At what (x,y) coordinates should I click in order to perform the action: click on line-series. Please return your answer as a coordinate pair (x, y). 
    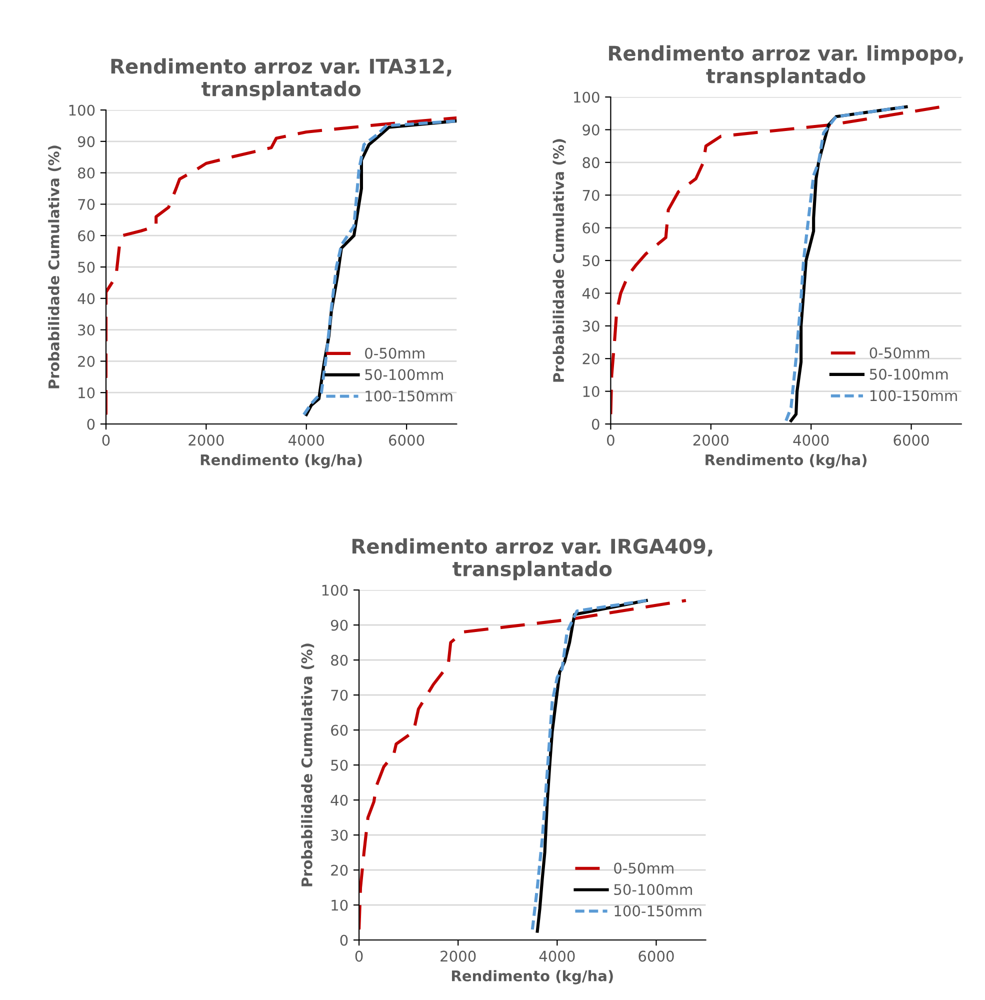
    Looking at the image, I should click on (281, 266).